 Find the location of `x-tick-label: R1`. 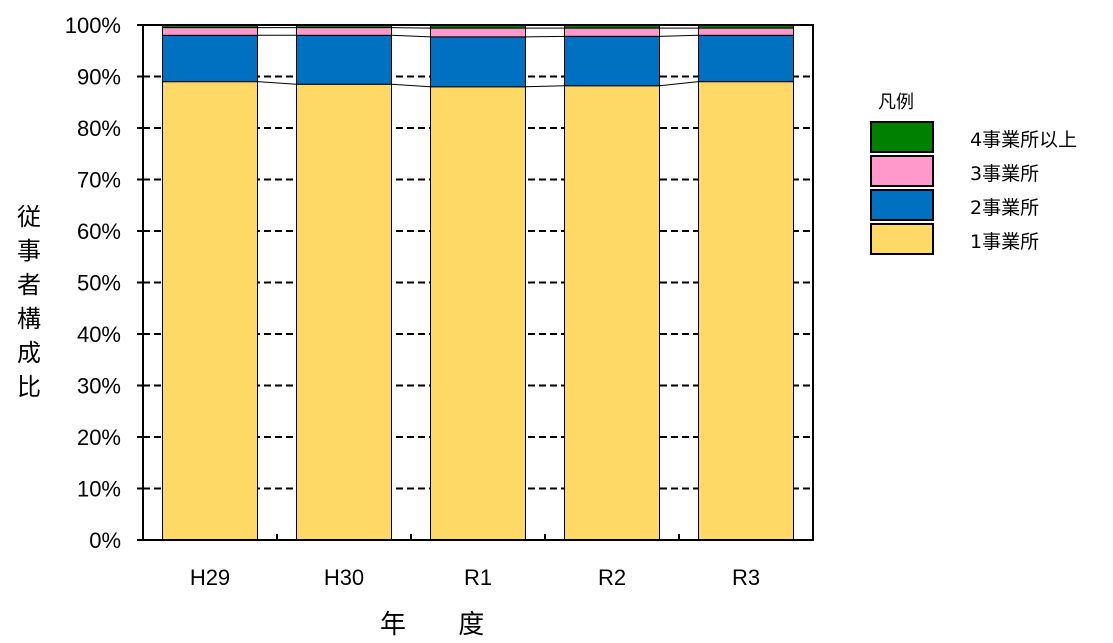

x-tick-label: R1 is located at coordinates (478, 577).